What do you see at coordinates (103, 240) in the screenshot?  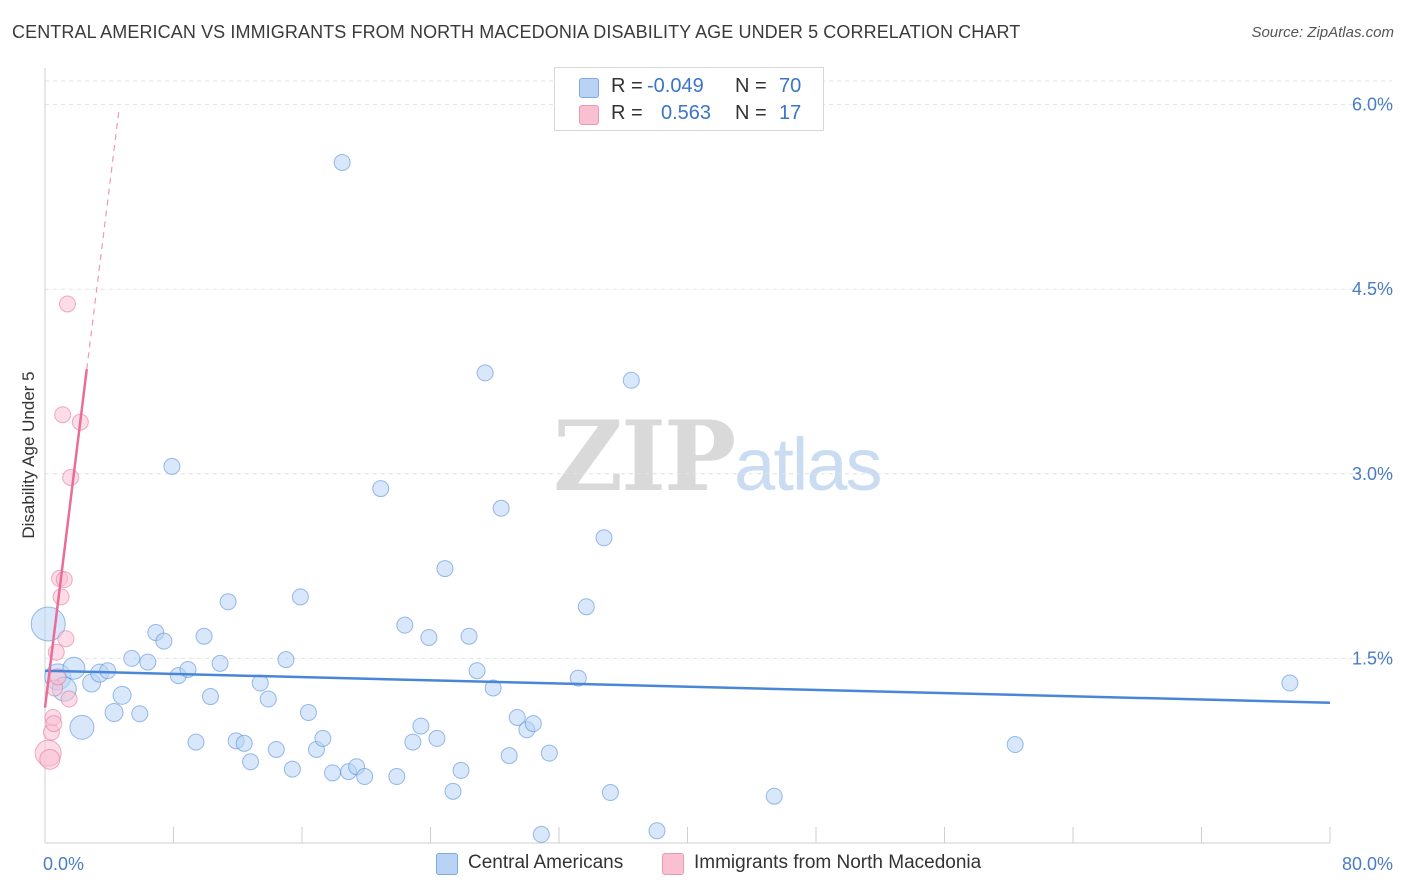 I see `trend-extension-north-macedonia` at bounding box center [103, 240].